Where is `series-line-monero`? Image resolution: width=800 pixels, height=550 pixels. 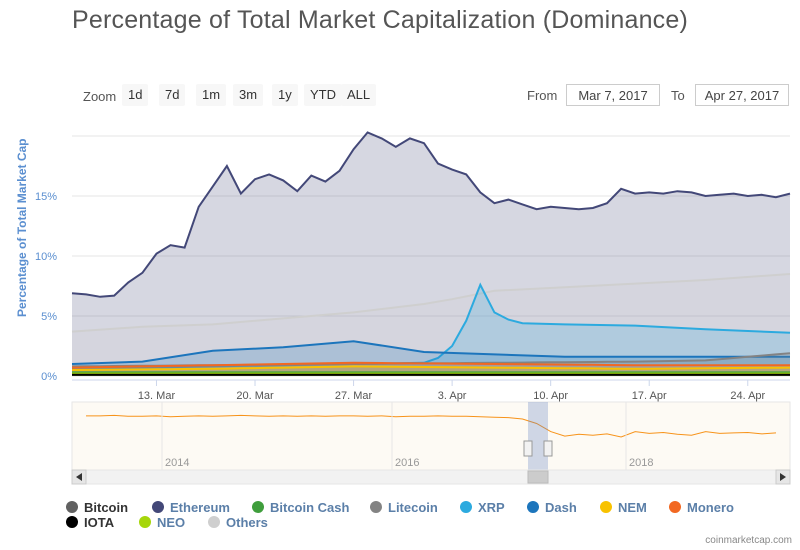 series-line-monero is located at coordinates (430, 365).